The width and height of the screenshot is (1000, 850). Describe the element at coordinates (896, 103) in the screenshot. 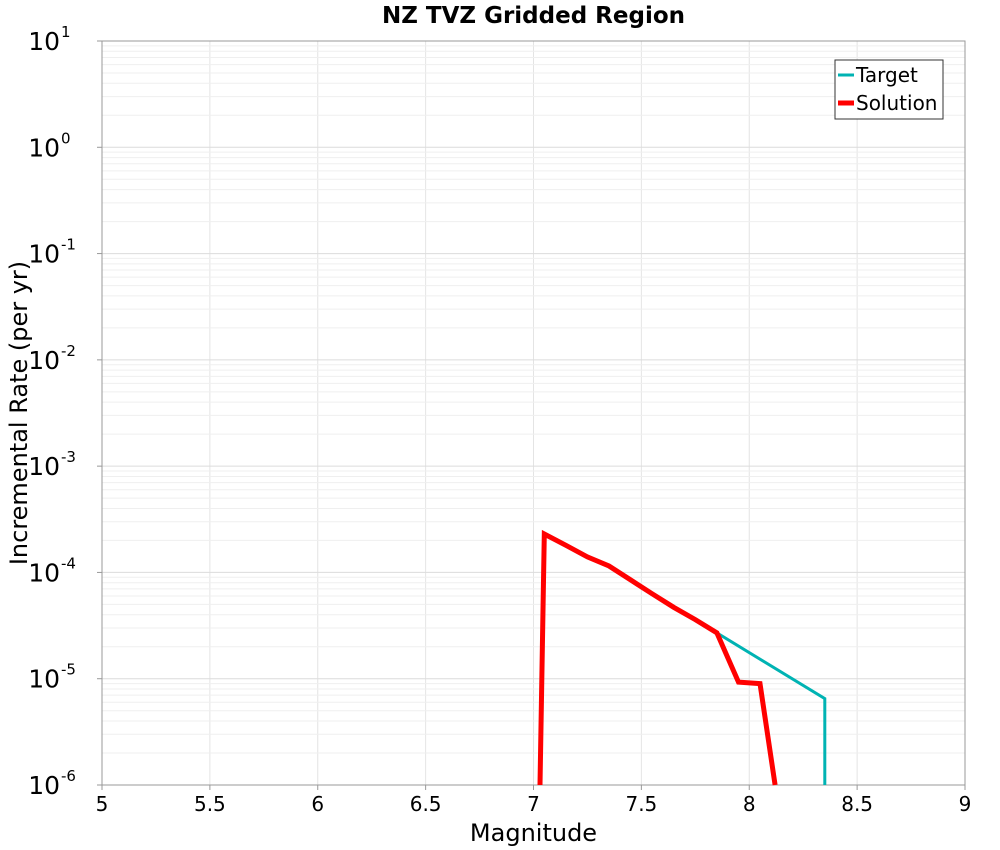

I see `legend-label-solution: Solution` at that location.